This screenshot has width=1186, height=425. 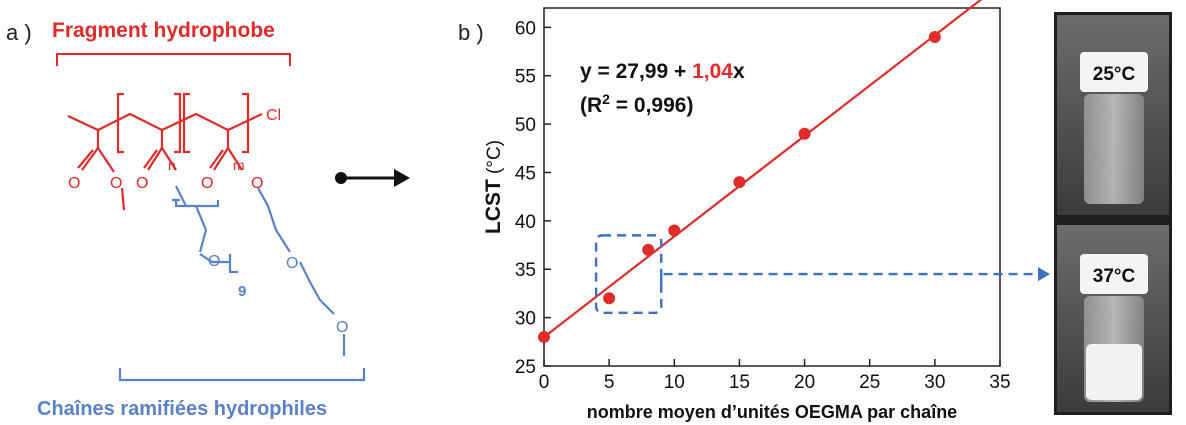 I want to click on highlight-box, so click(x=628, y=274).